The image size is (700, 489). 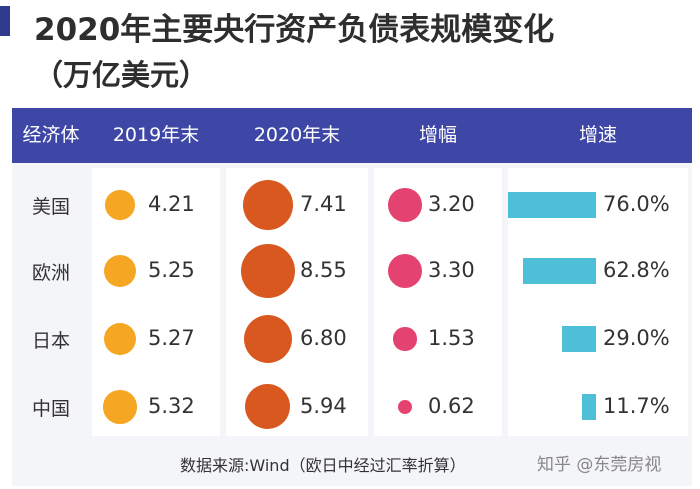 What do you see at coordinates (156, 135) in the screenshot?
I see `header-2019: 2019年末` at bounding box center [156, 135].